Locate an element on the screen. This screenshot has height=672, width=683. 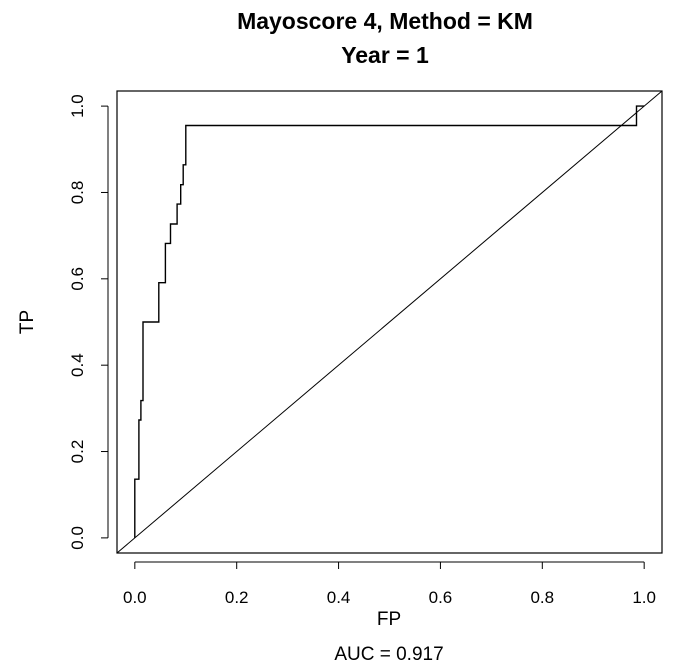
y-axis: 0.0 0.2 0.4 0.6 0.8 1.0 is located at coordinates (88, 322).